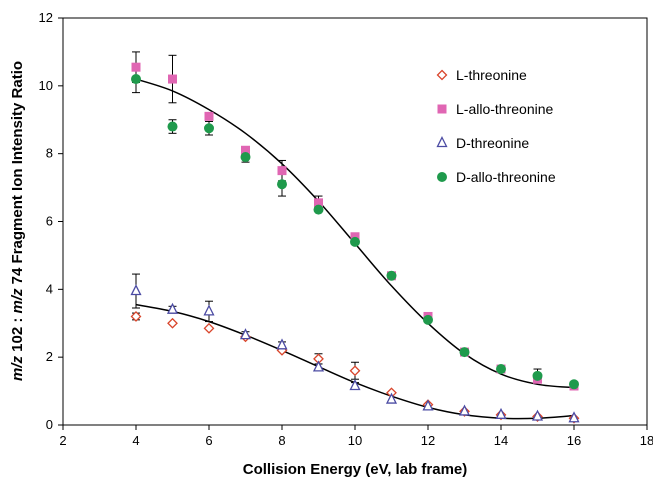  I want to click on x-tick-label: 10, so click(355, 440).